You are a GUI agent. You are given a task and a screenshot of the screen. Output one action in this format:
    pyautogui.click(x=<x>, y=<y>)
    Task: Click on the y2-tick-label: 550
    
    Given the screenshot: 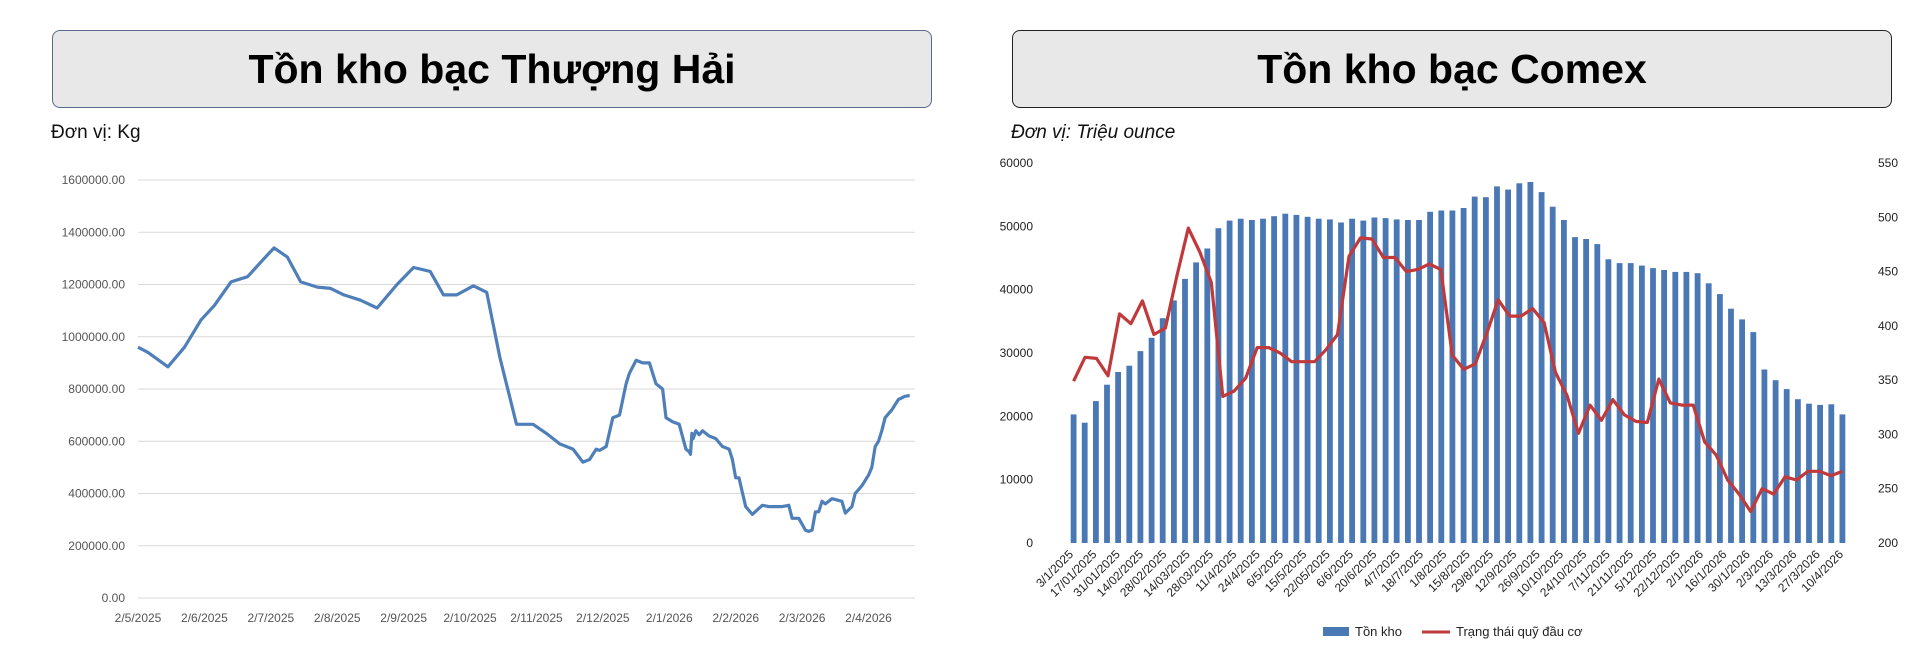 What is the action you would take?
    pyautogui.click(x=1888, y=163)
    